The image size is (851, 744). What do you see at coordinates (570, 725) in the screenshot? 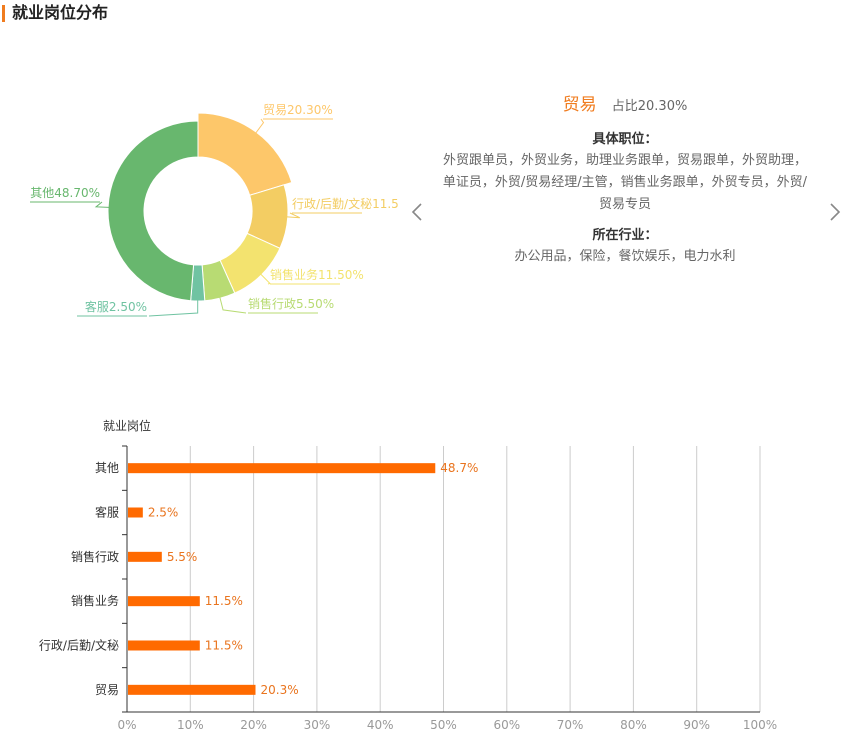
I see `x-tick-label: 70%` at bounding box center [570, 725].